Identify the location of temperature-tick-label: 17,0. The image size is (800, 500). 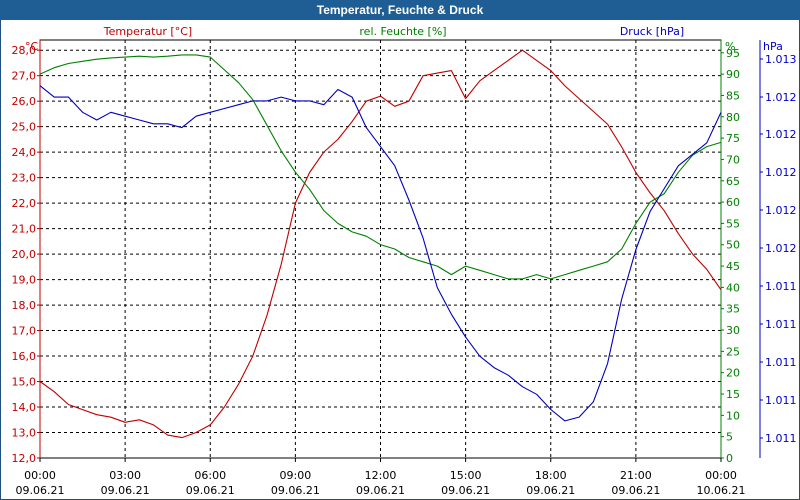
(24, 331).